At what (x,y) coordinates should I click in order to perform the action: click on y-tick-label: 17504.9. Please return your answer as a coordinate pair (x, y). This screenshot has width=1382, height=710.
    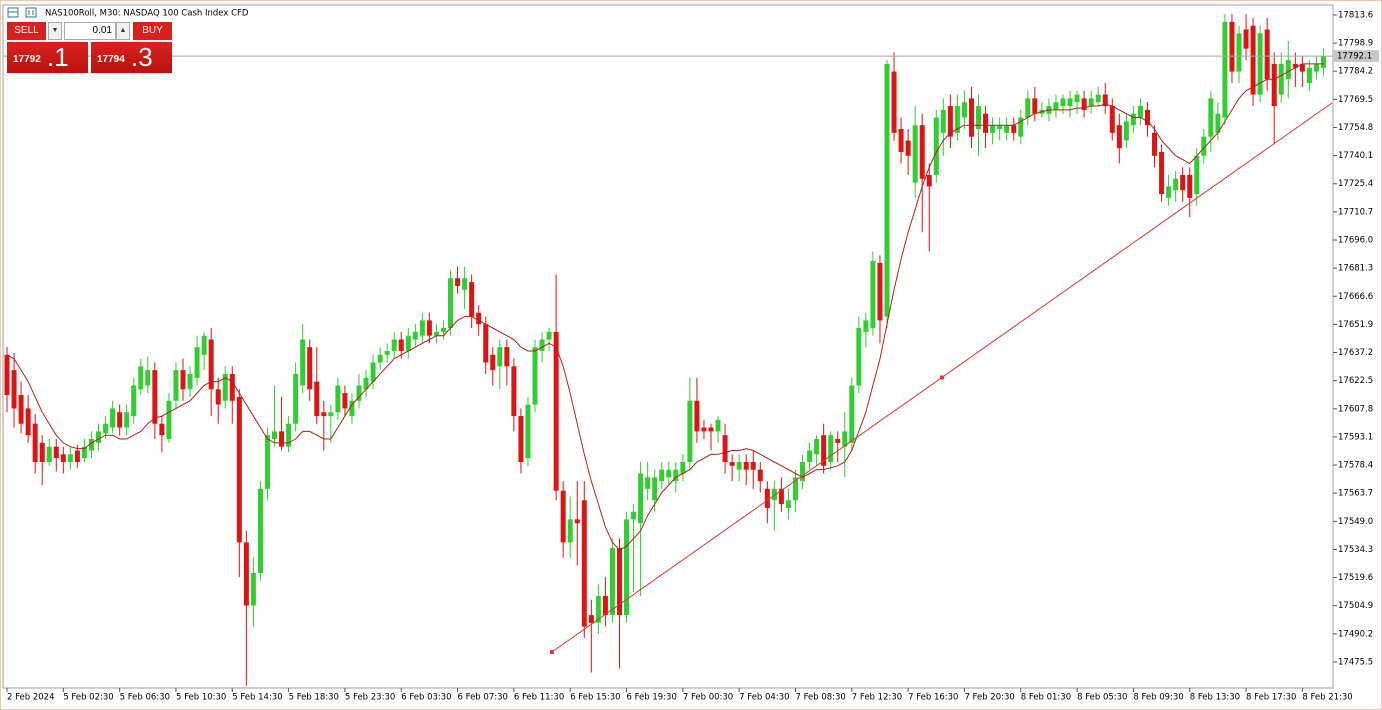
    Looking at the image, I should click on (1355, 606).